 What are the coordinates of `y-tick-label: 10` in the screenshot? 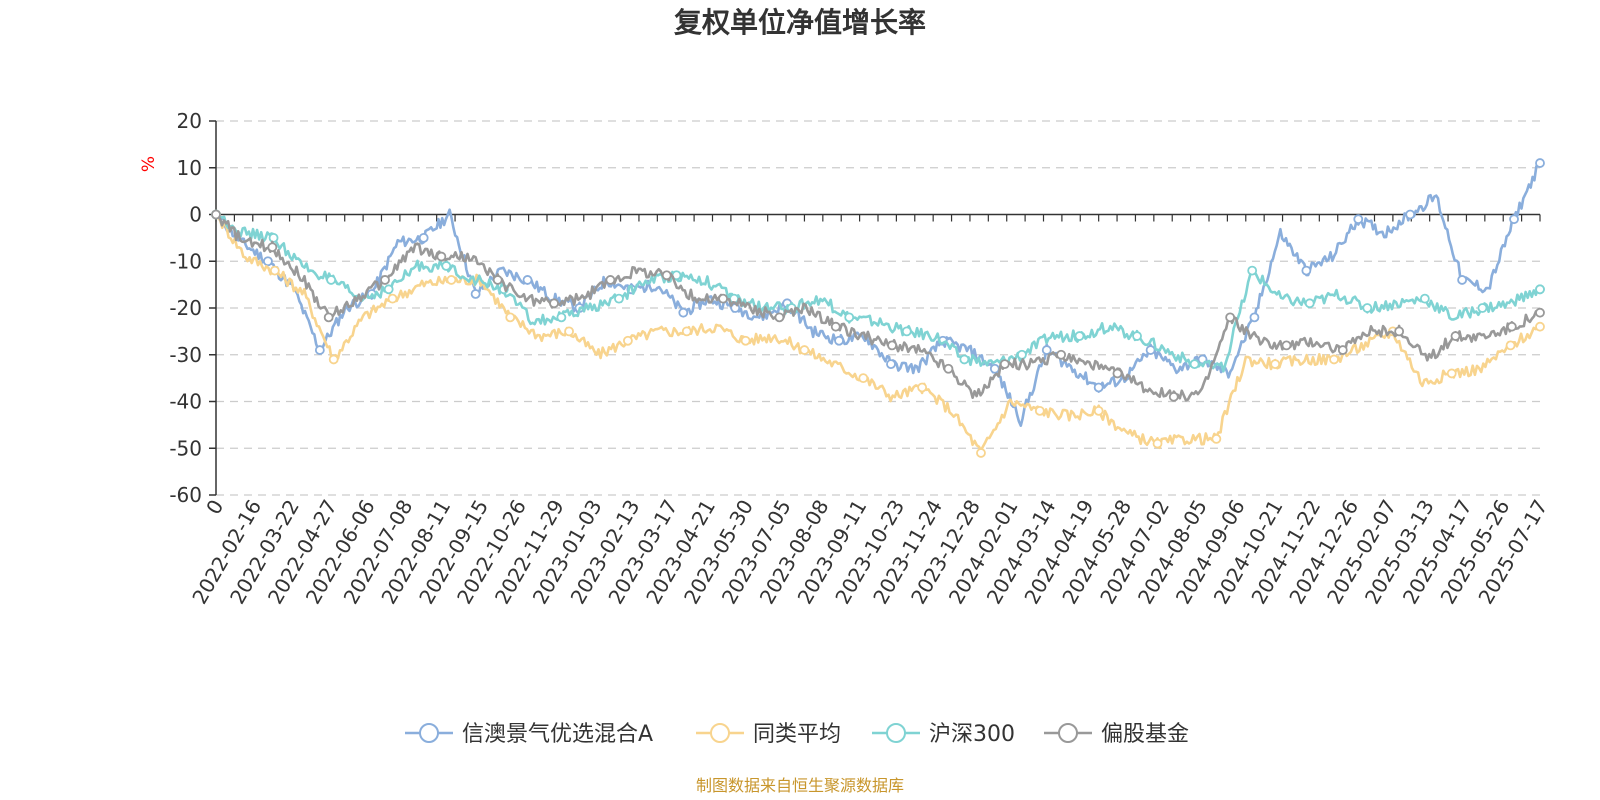 It's located at (189, 168).